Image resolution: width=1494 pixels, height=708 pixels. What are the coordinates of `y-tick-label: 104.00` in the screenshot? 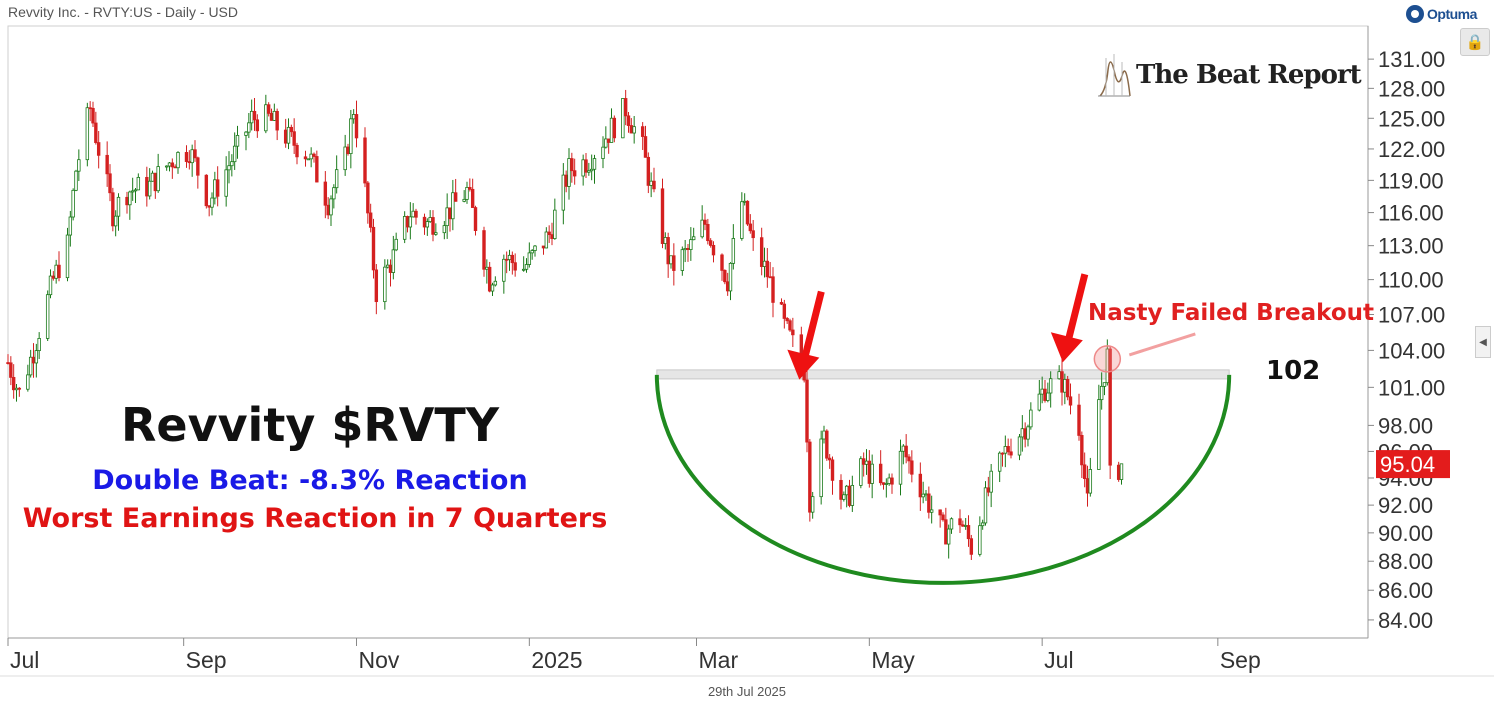 It's located at (1411, 350).